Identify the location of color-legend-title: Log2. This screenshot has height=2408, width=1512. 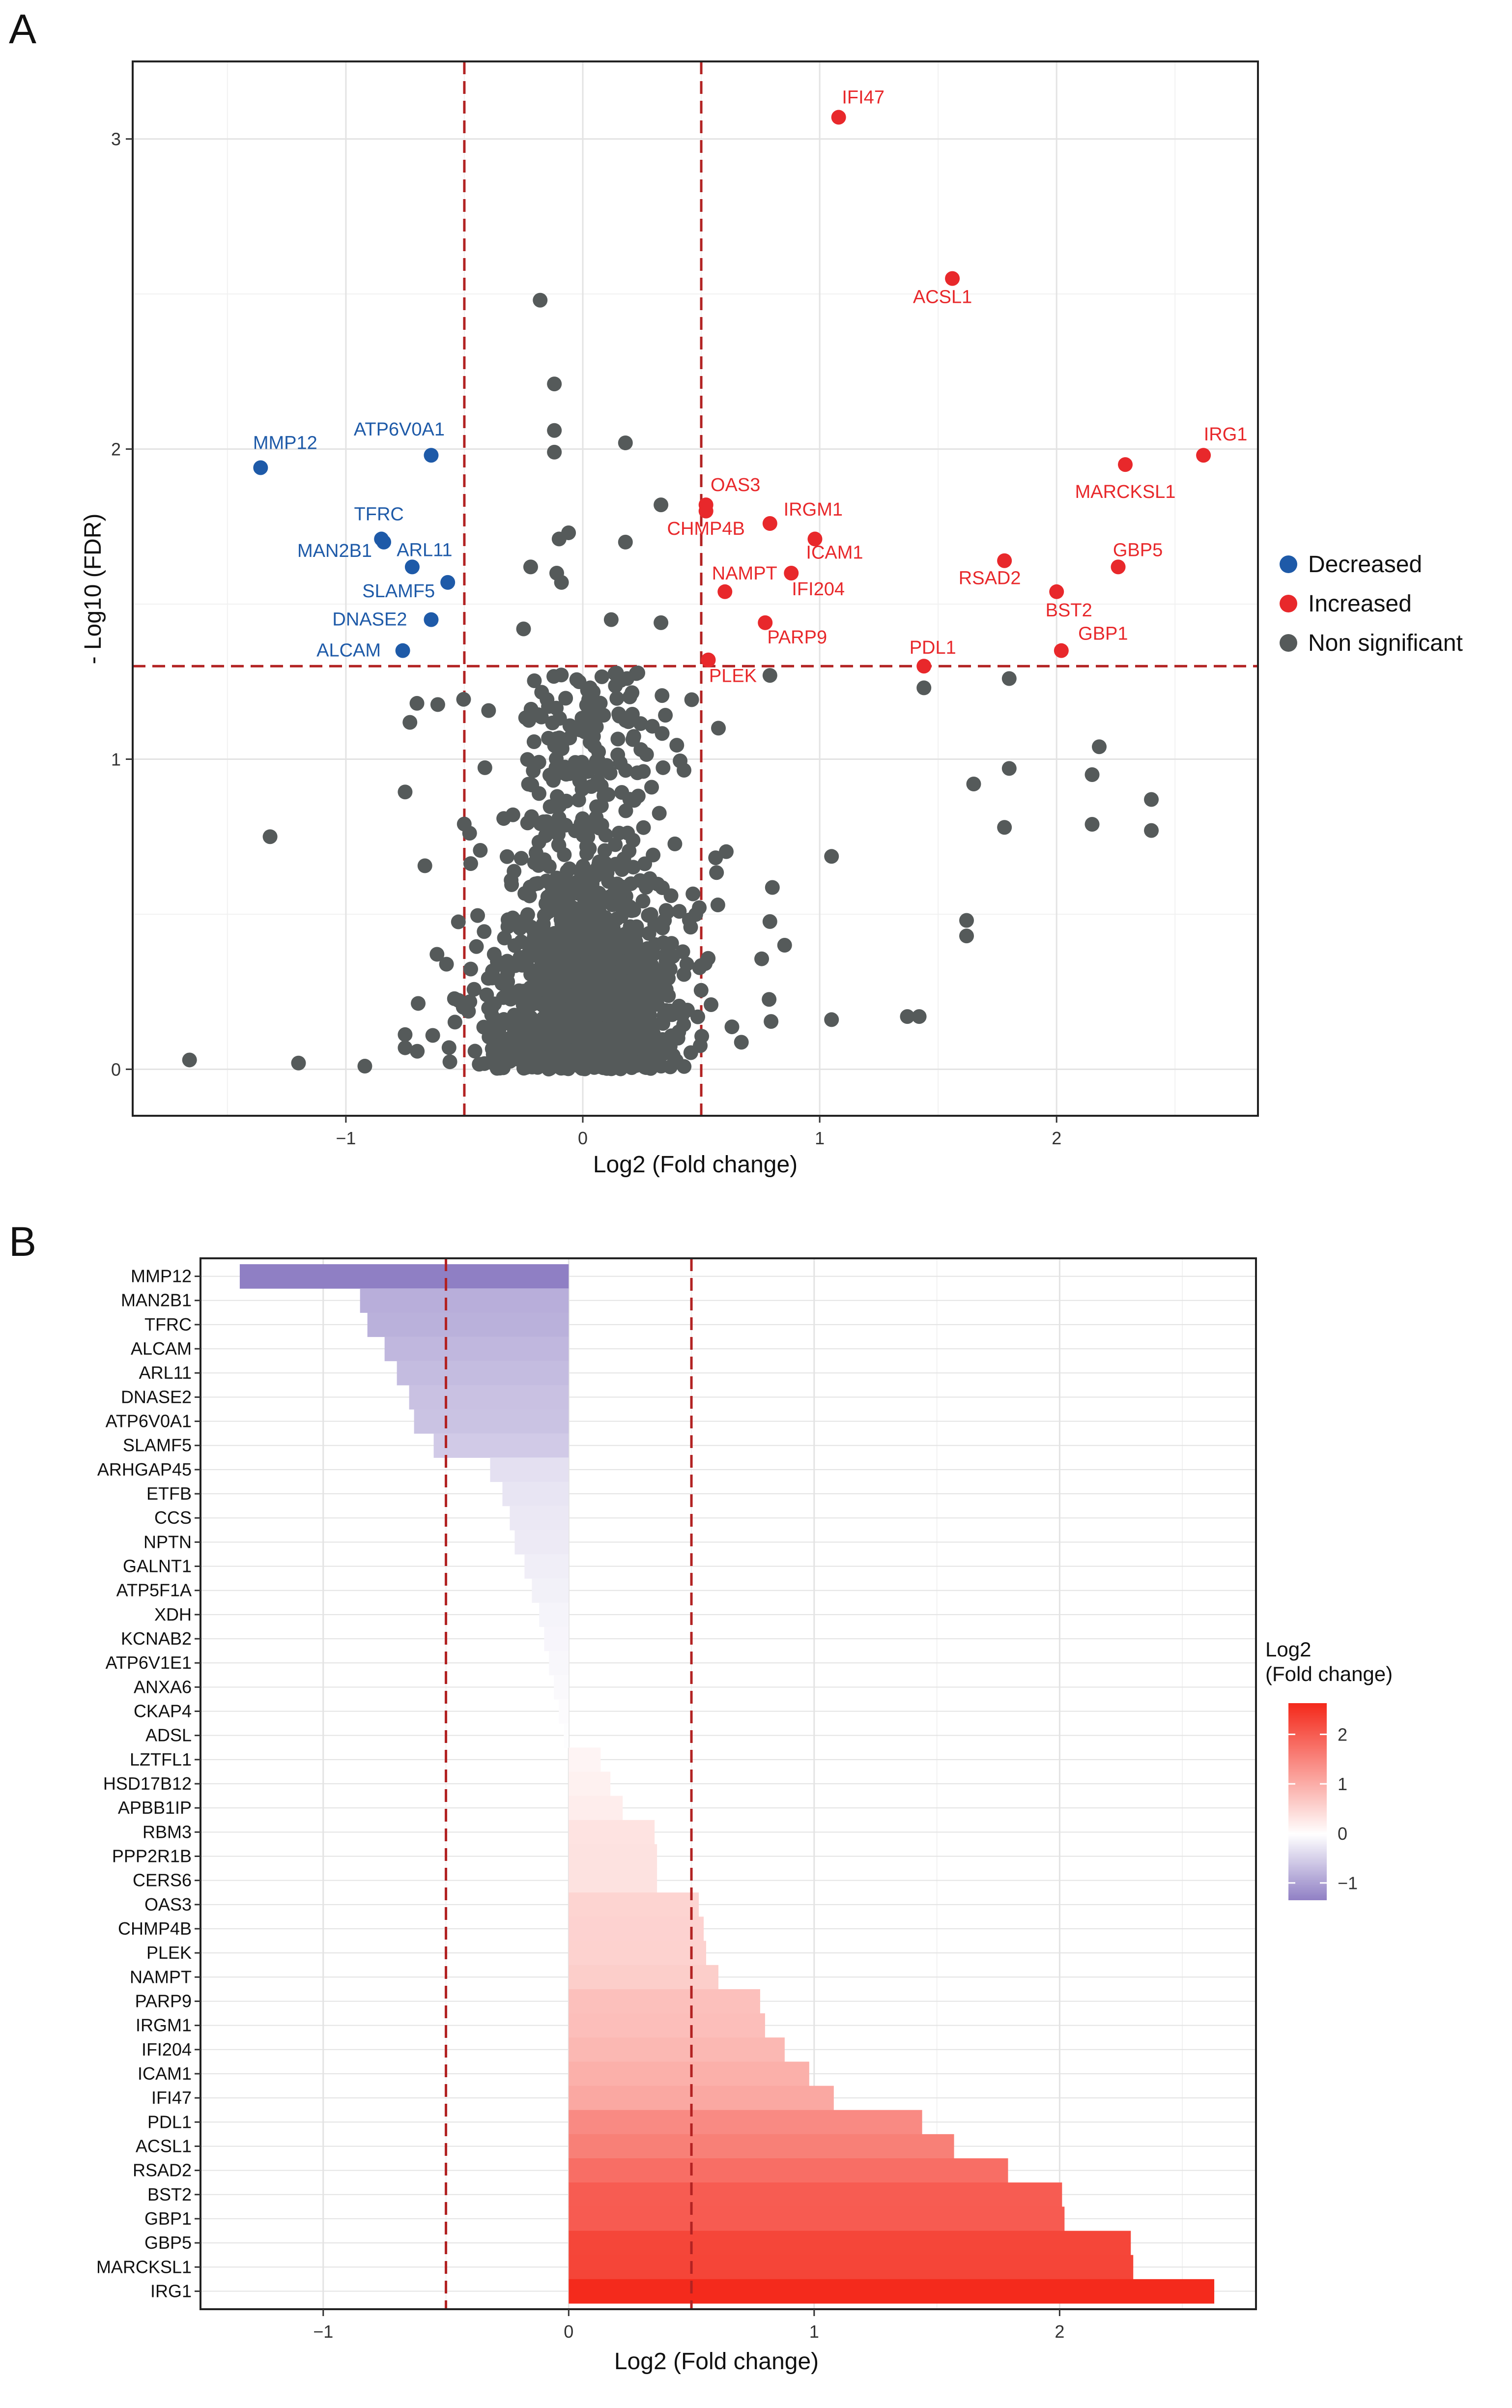
(1288, 1649).